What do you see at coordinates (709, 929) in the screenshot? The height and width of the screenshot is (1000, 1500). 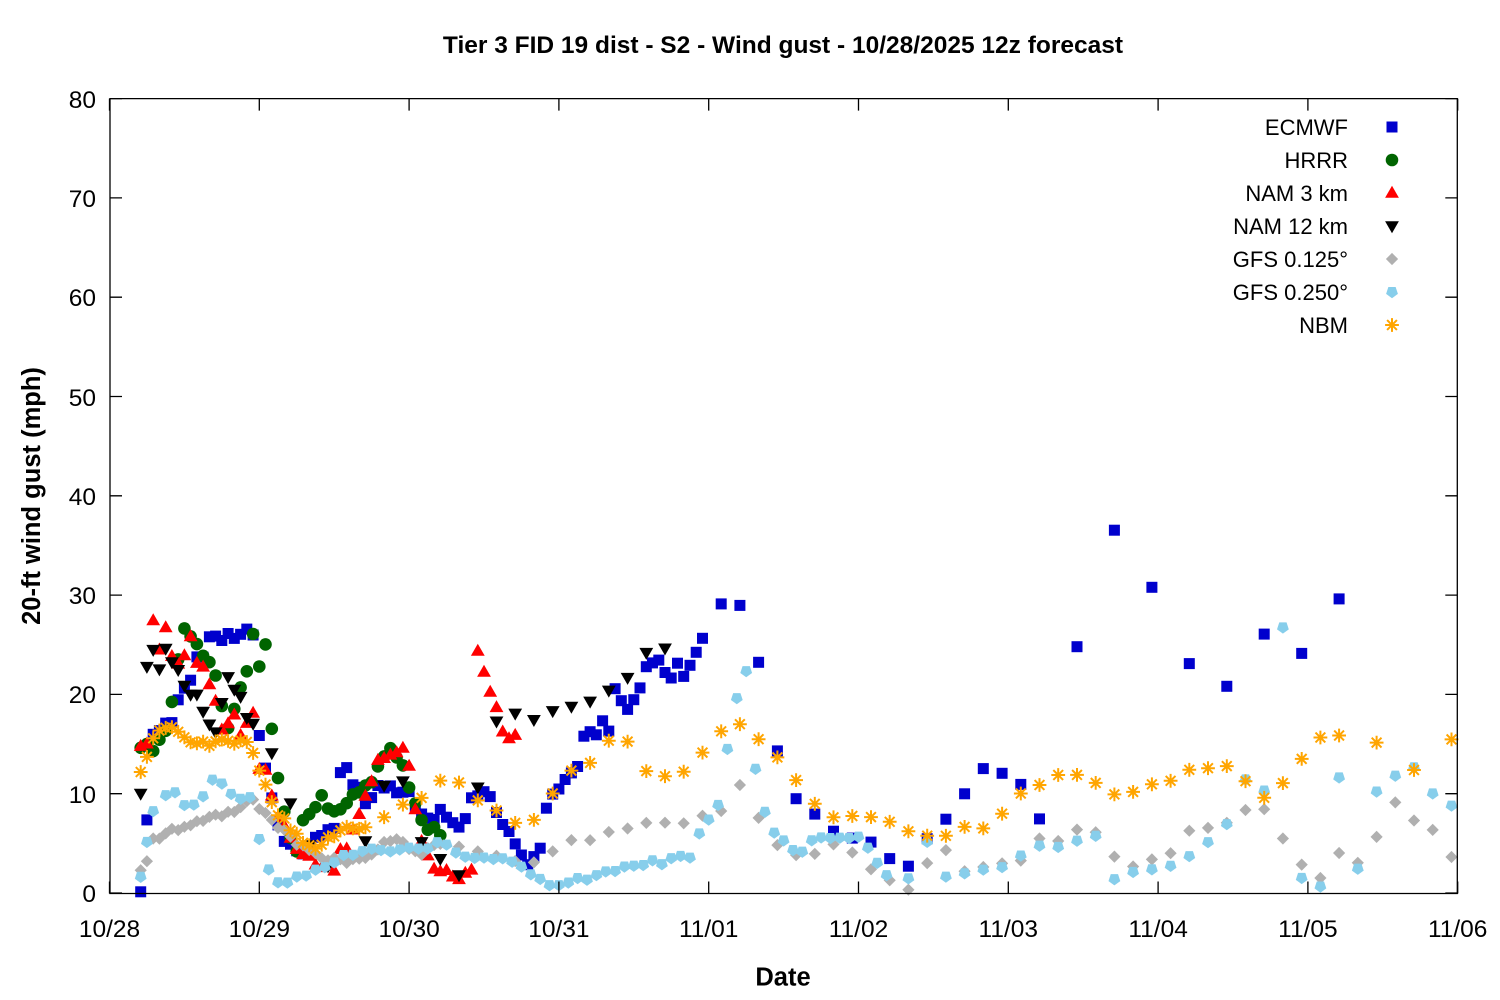 I see `svg-text: 11/01` at bounding box center [709, 929].